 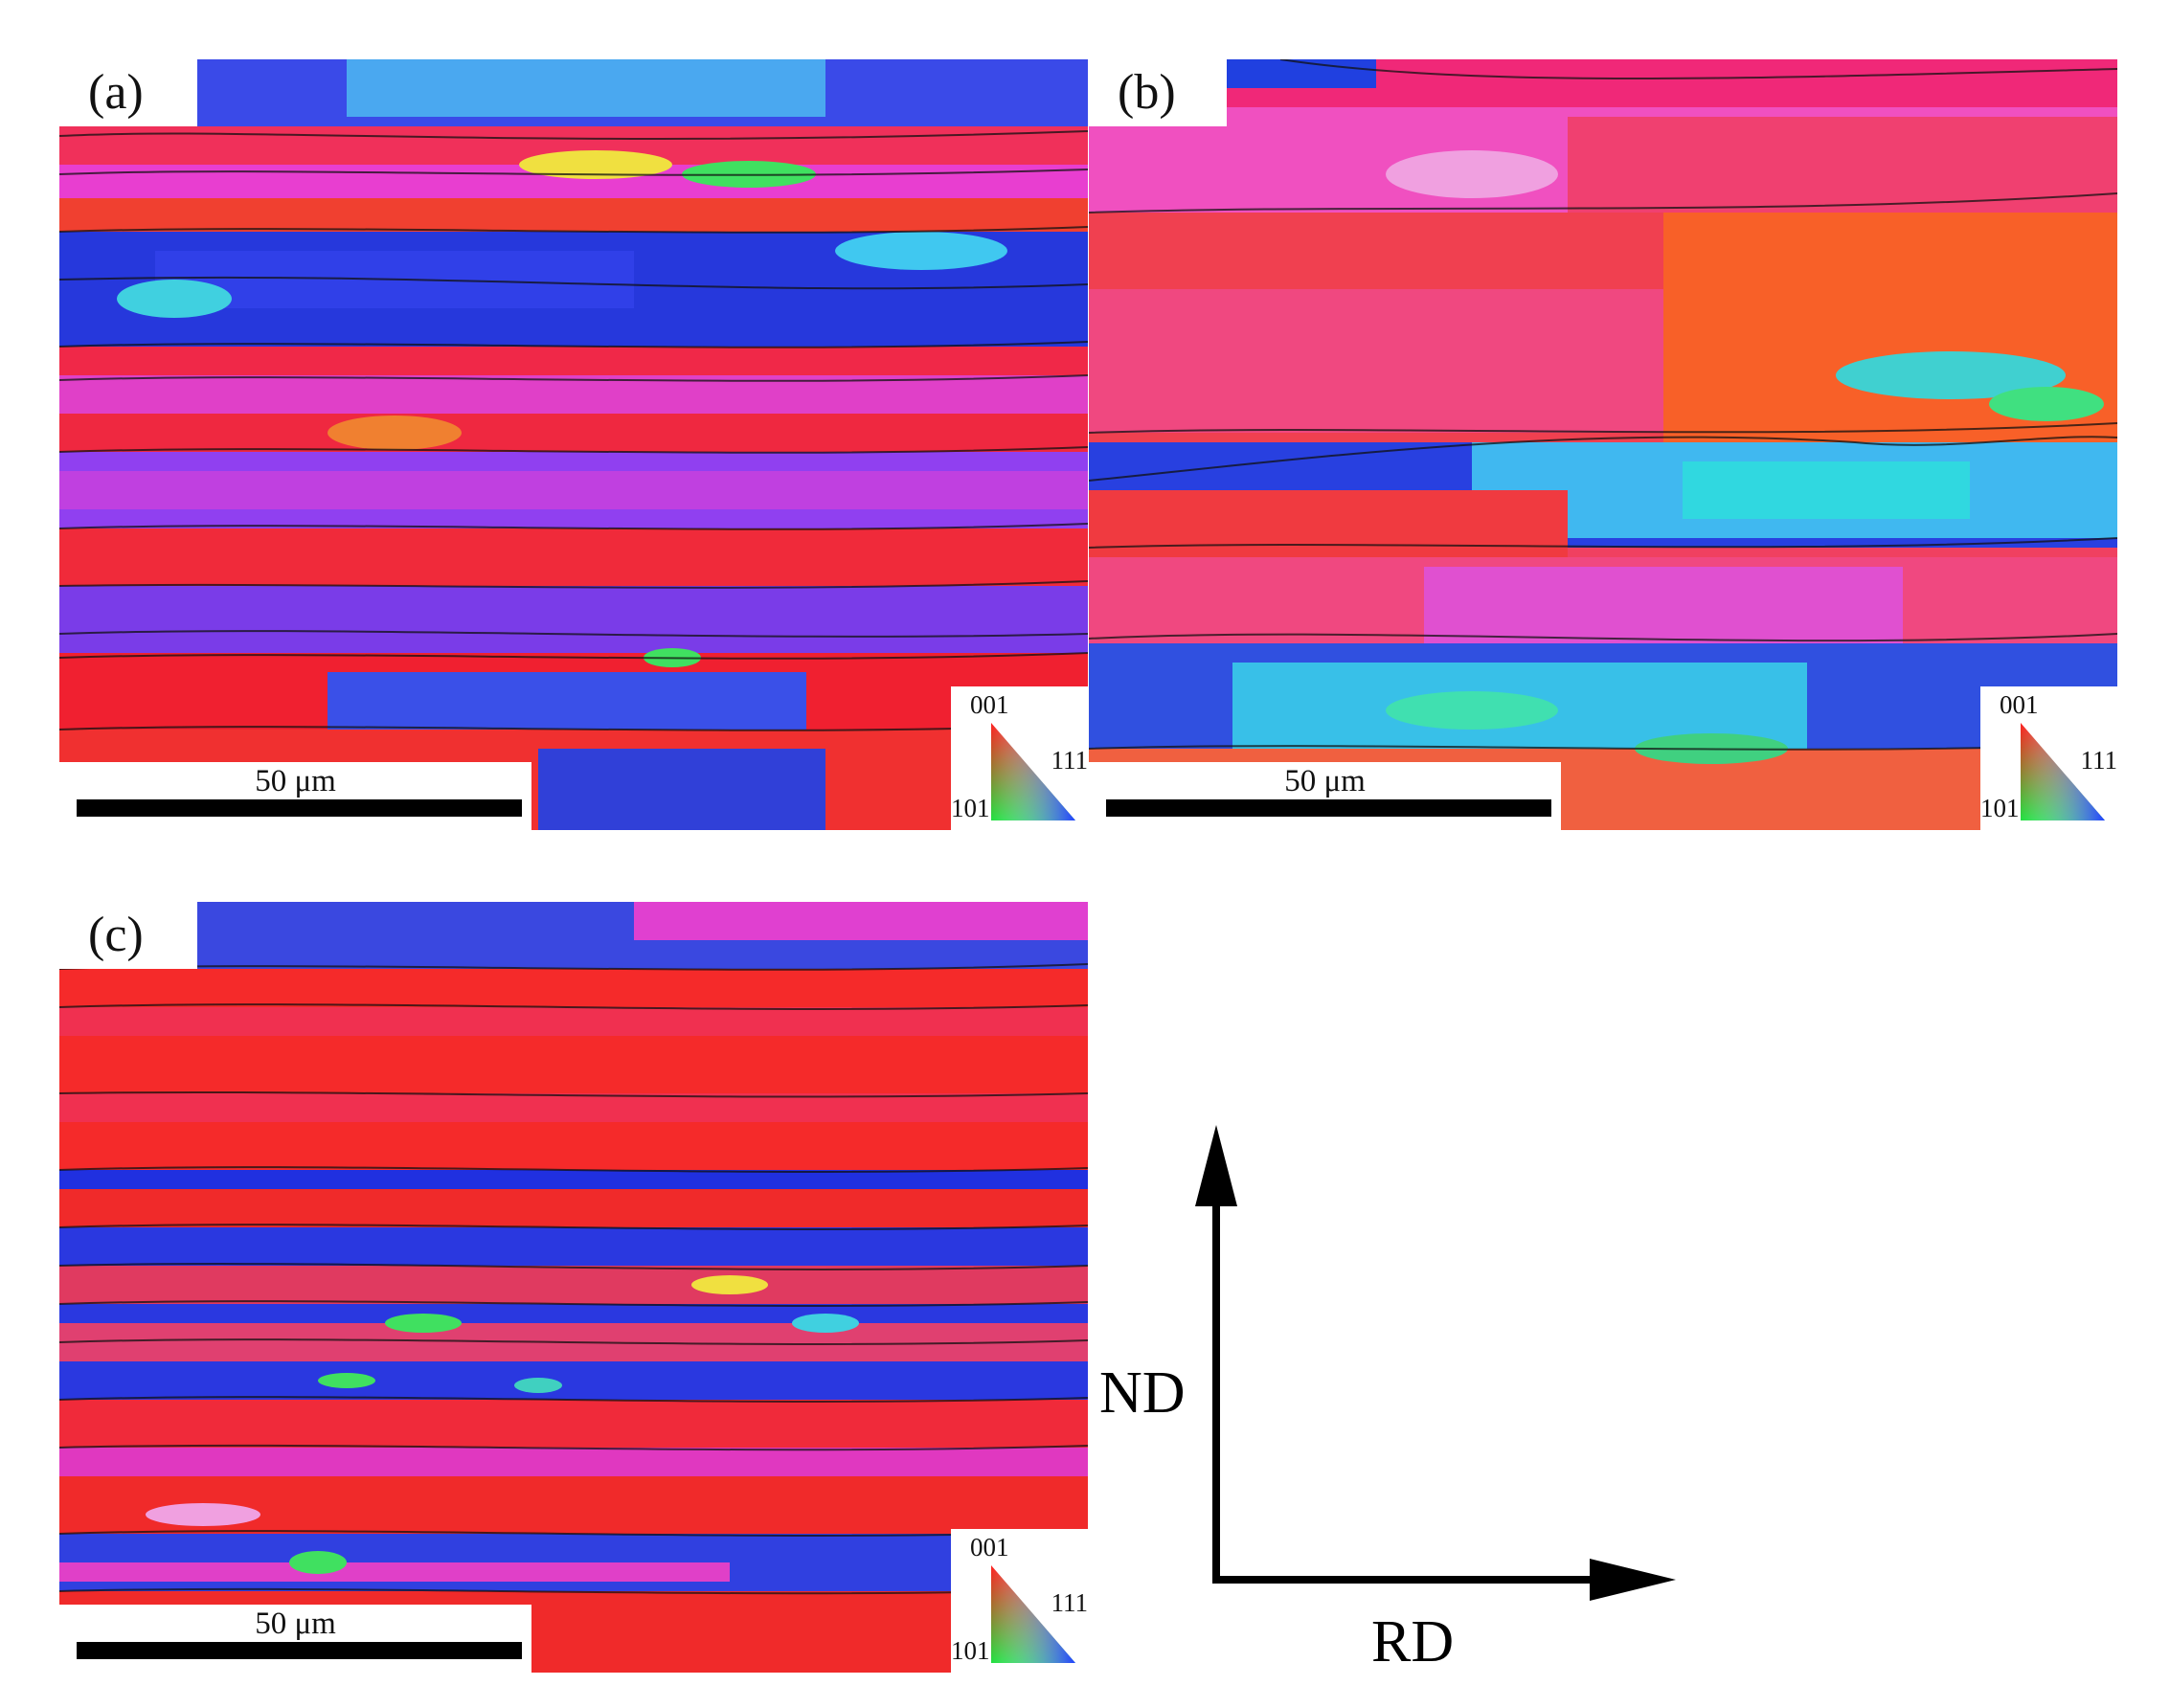 What do you see at coordinates (1633, 1580) in the screenshot?
I see `rd-arrow-head-icon` at bounding box center [1633, 1580].